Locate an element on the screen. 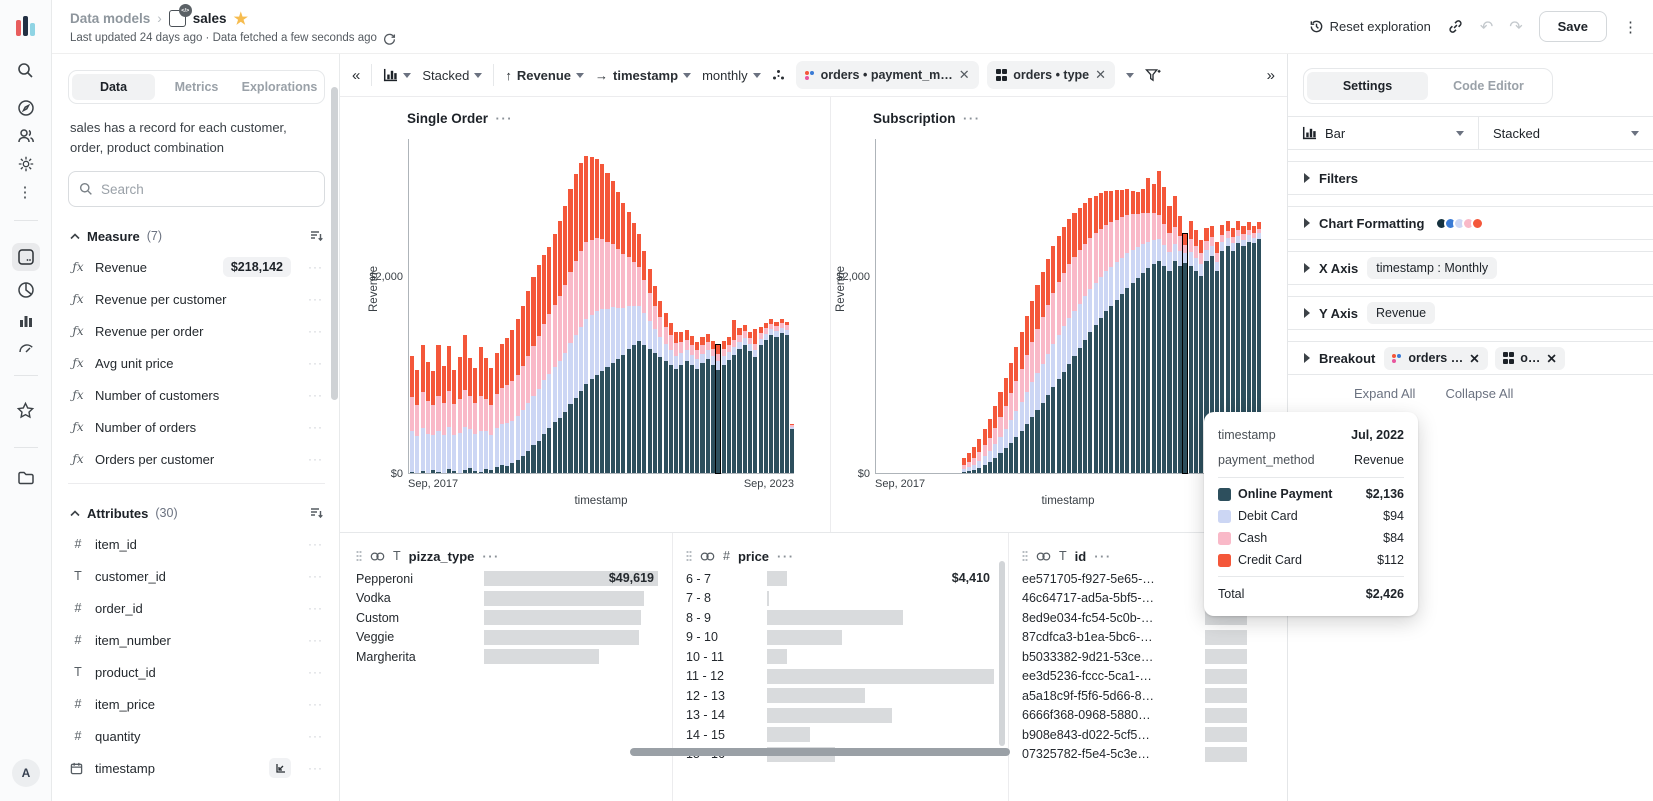  summary-row: 10 - 11 is located at coordinates (840, 657).